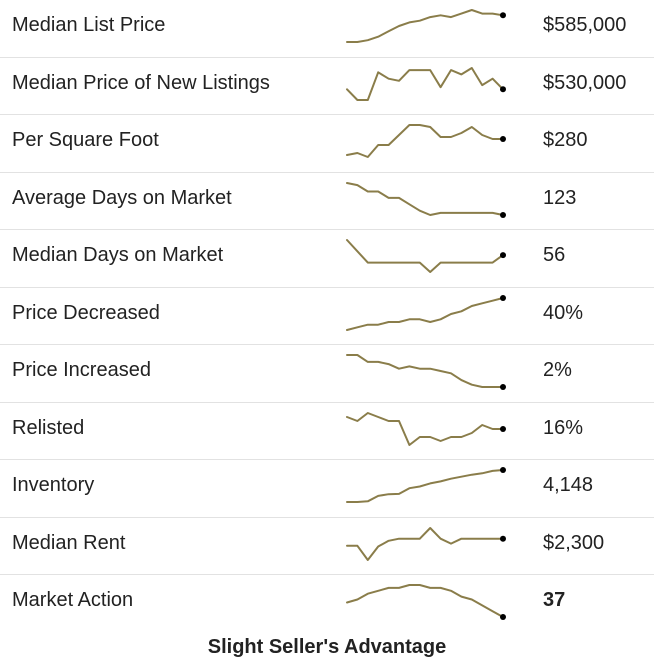  I want to click on stat-value: $585,000, so click(585, 25).